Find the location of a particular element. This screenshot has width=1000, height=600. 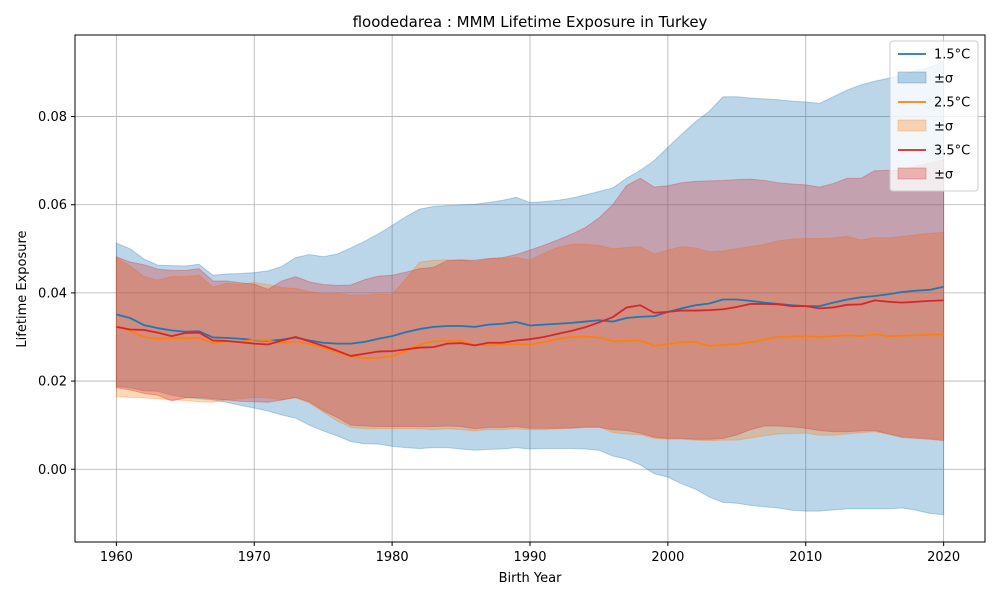

x-tick-label: 1960 is located at coordinates (116, 557).